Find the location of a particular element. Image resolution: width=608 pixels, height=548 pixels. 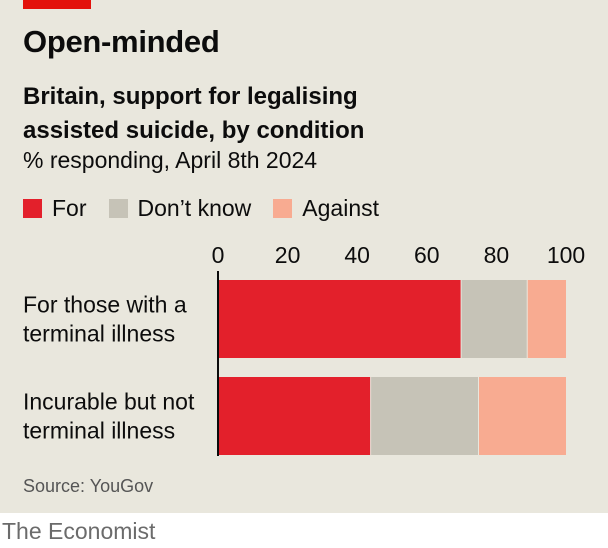

legend-item-against: Against is located at coordinates (326, 208).